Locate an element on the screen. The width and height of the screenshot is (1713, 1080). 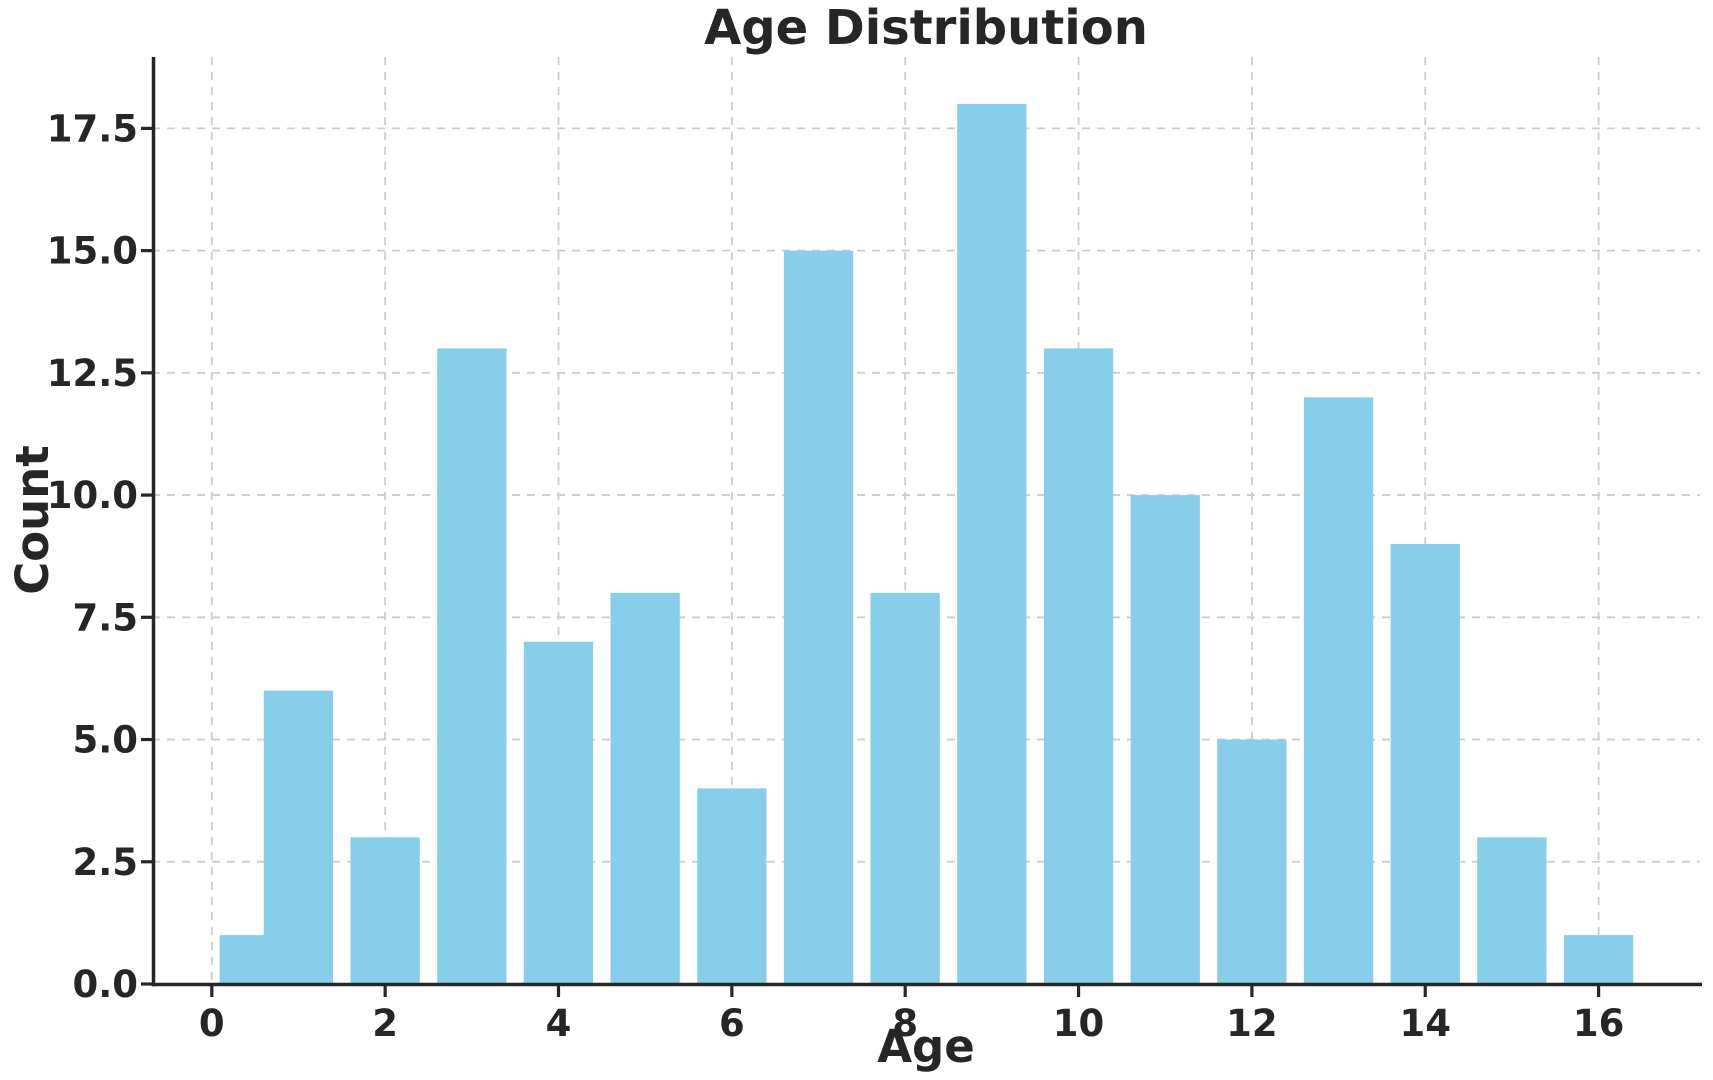
x-tick-label: 4 is located at coordinates (559, 1023).